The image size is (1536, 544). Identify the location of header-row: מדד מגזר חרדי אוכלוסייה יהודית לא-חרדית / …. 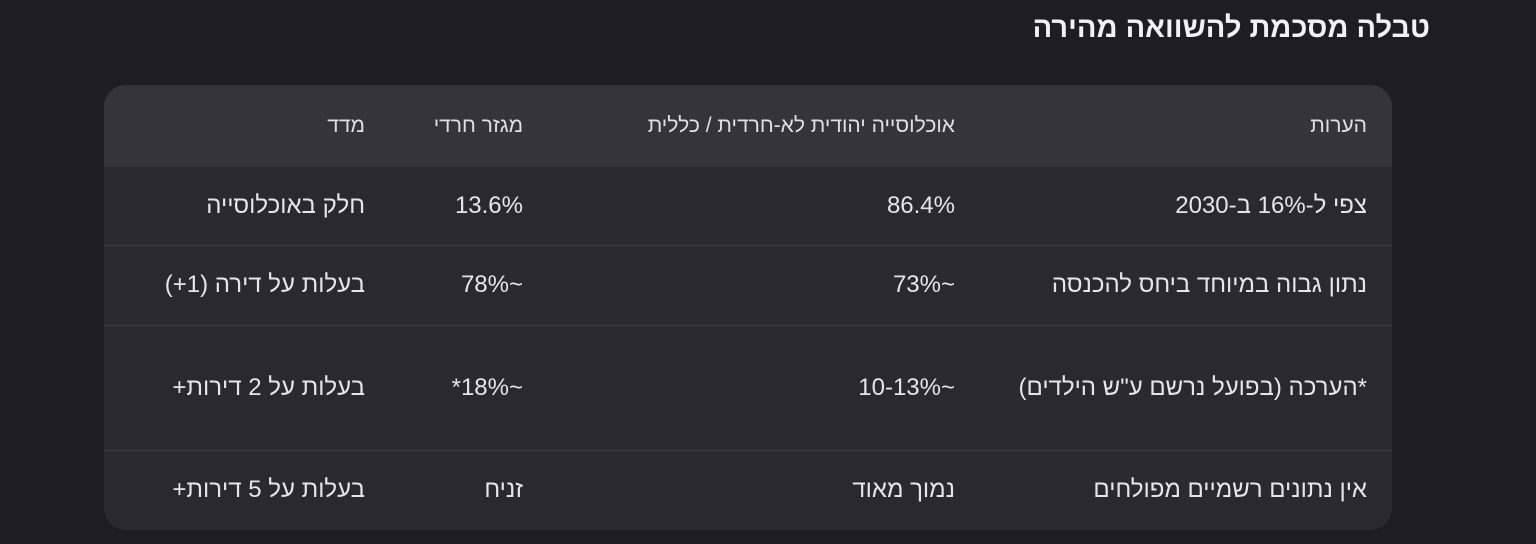
(748, 126).